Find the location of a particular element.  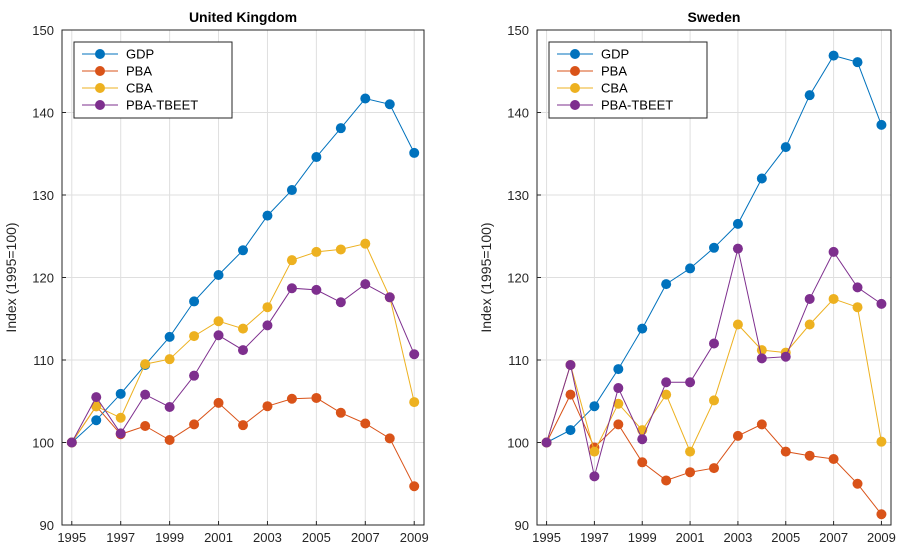

chart-title: Sweden is located at coordinates (714, 17).